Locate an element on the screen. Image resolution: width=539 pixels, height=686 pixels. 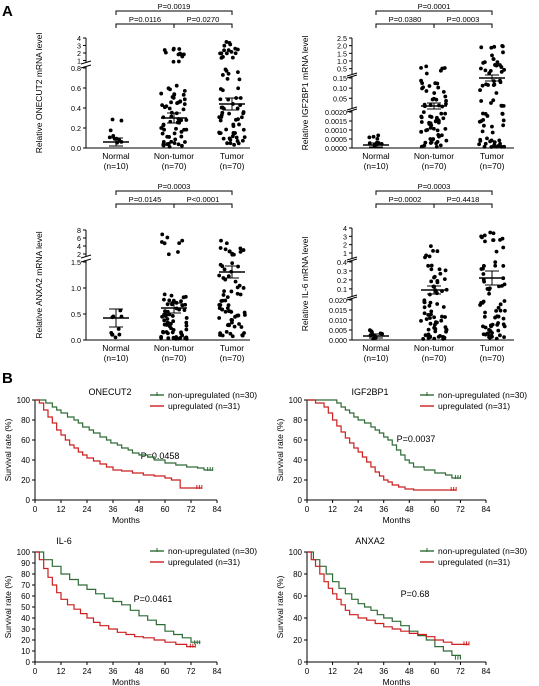
km-5-title: IGF2BP1 is located at coordinates (369, 392).